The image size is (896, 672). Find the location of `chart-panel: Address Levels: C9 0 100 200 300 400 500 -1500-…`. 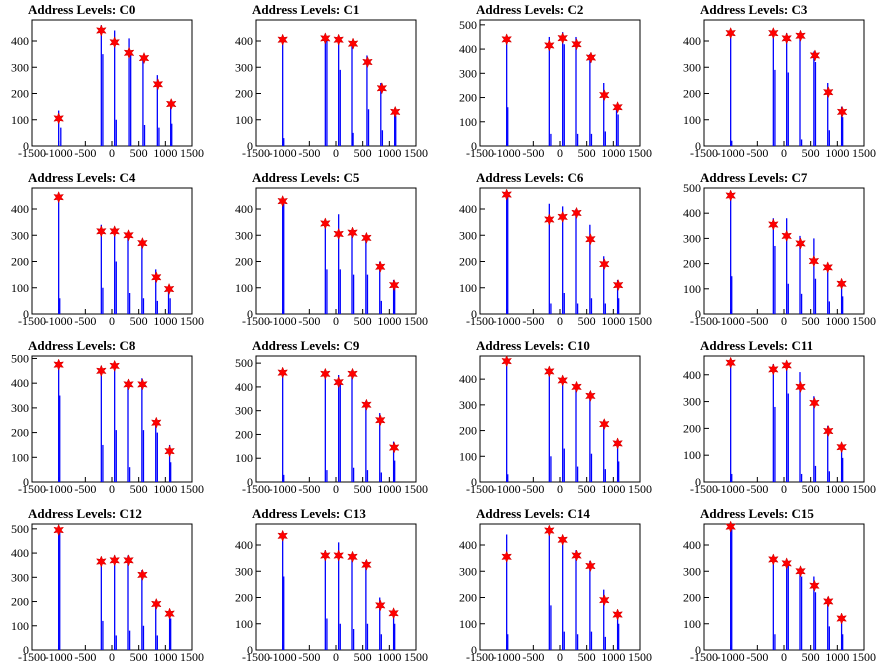

chart-panel: Address Levels: C9 0 100 200 300 400 500 -1500-… is located at coordinates (336, 420).